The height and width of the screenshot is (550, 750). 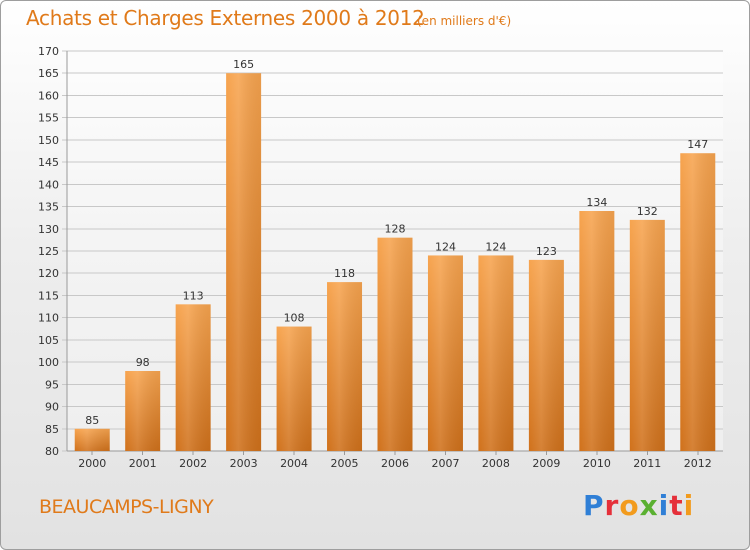 I want to click on x-tick-label: 2002, so click(x=193, y=463).